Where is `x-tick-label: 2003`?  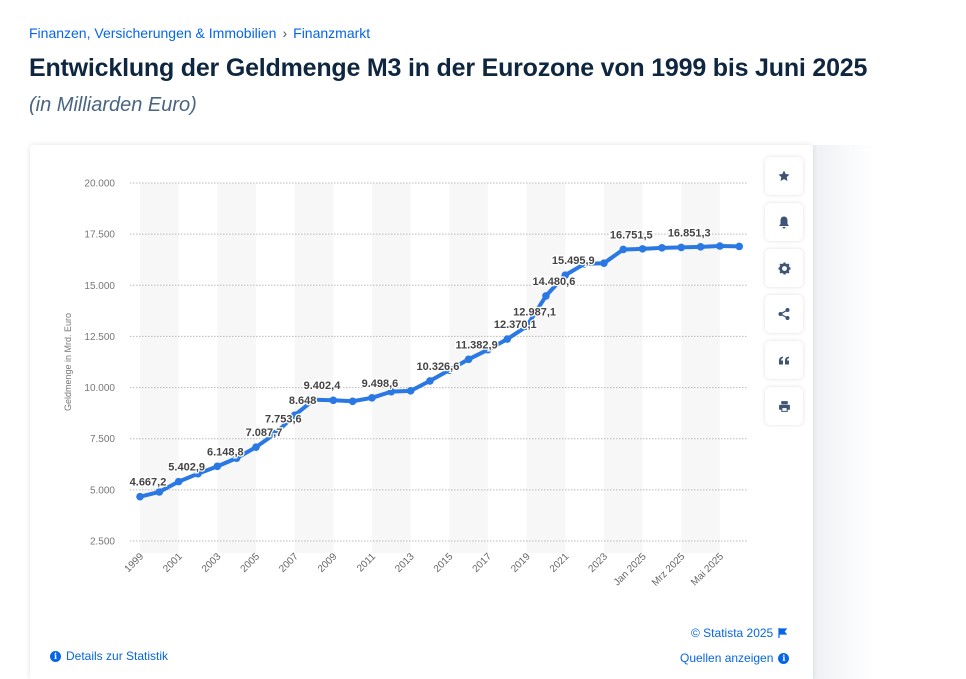
x-tick-label: 2003 is located at coordinates (212, 563).